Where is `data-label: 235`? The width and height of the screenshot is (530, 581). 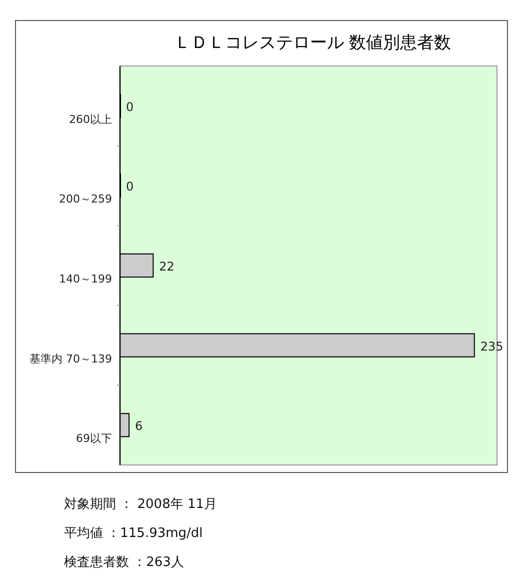
data-label: 235 is located at coordinates (492, 346).